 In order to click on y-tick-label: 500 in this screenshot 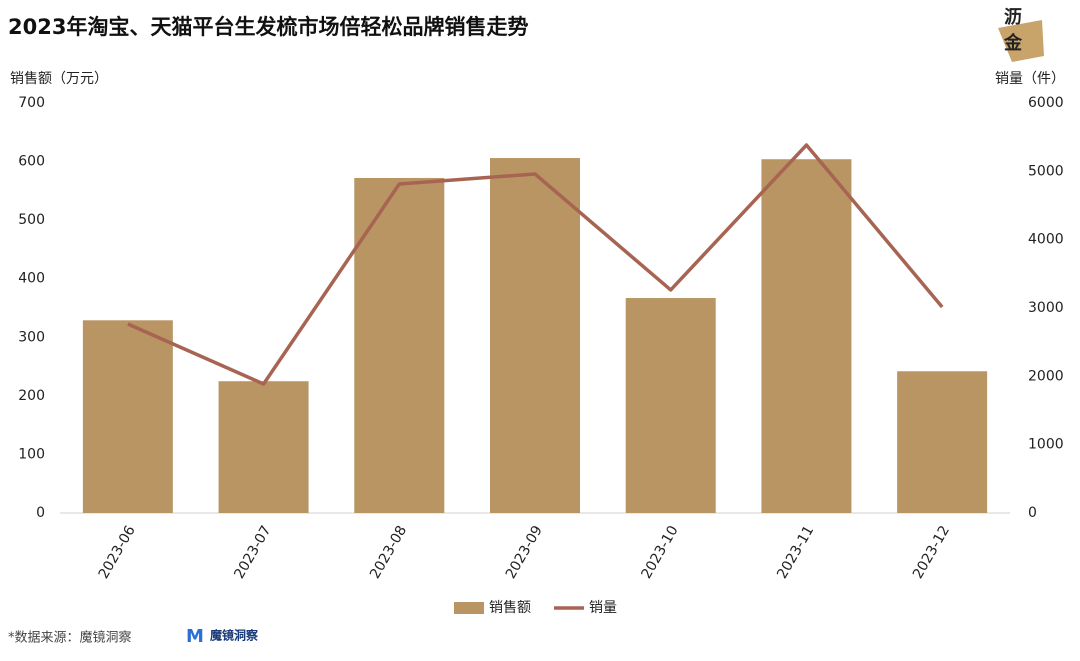, I will do `click(31, 220)`.